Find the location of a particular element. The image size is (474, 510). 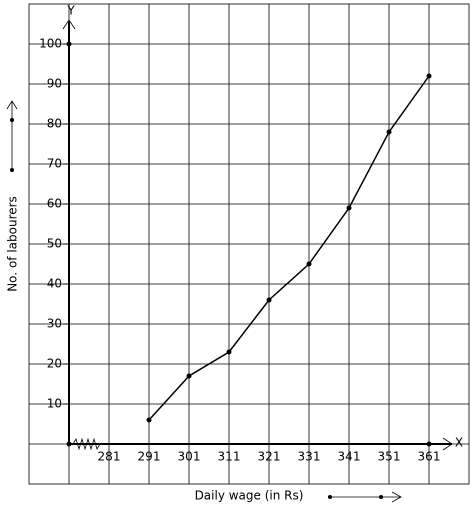

y-tick-label: 100 is located at coordinates (50, 44).